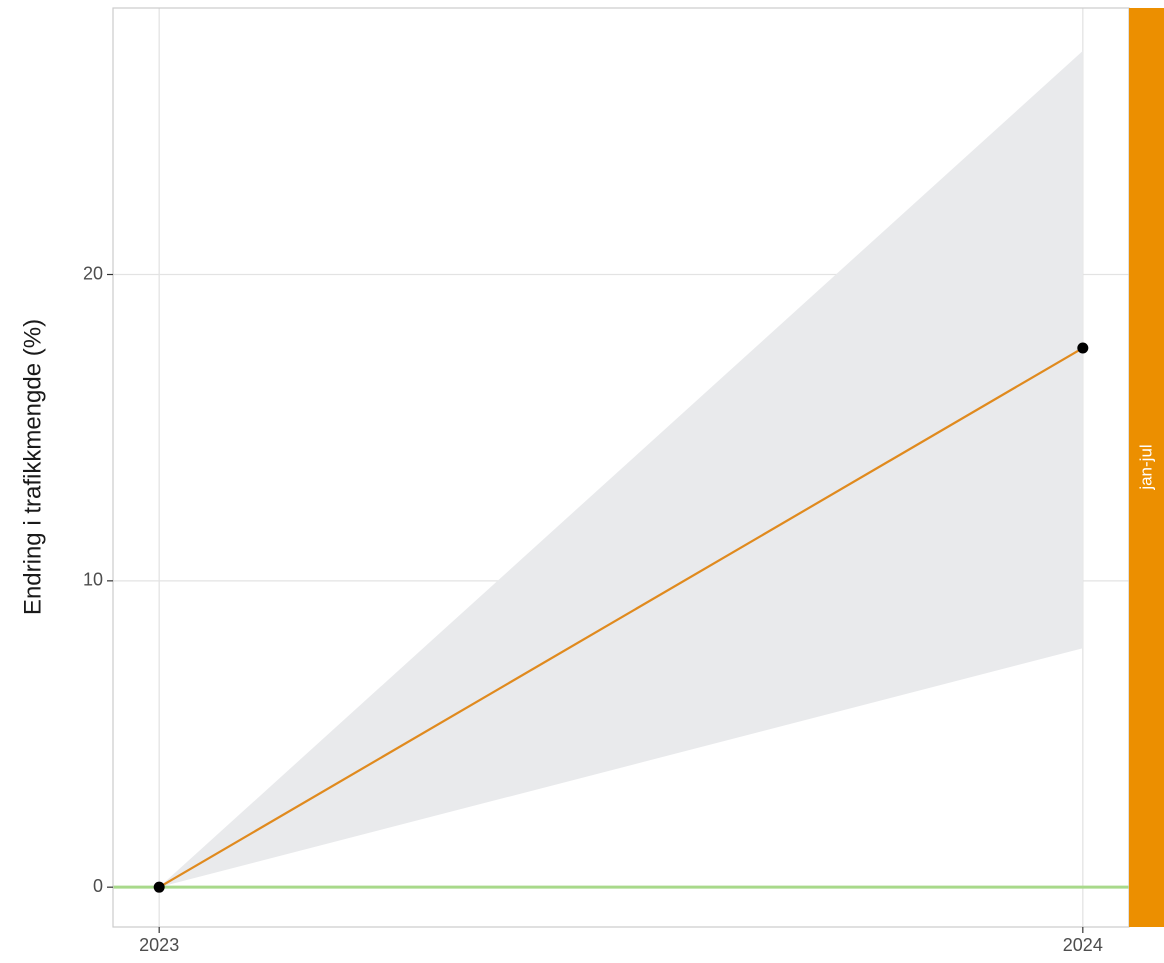  I want to click on y-axis: 0 10 20, so click(98, 579).